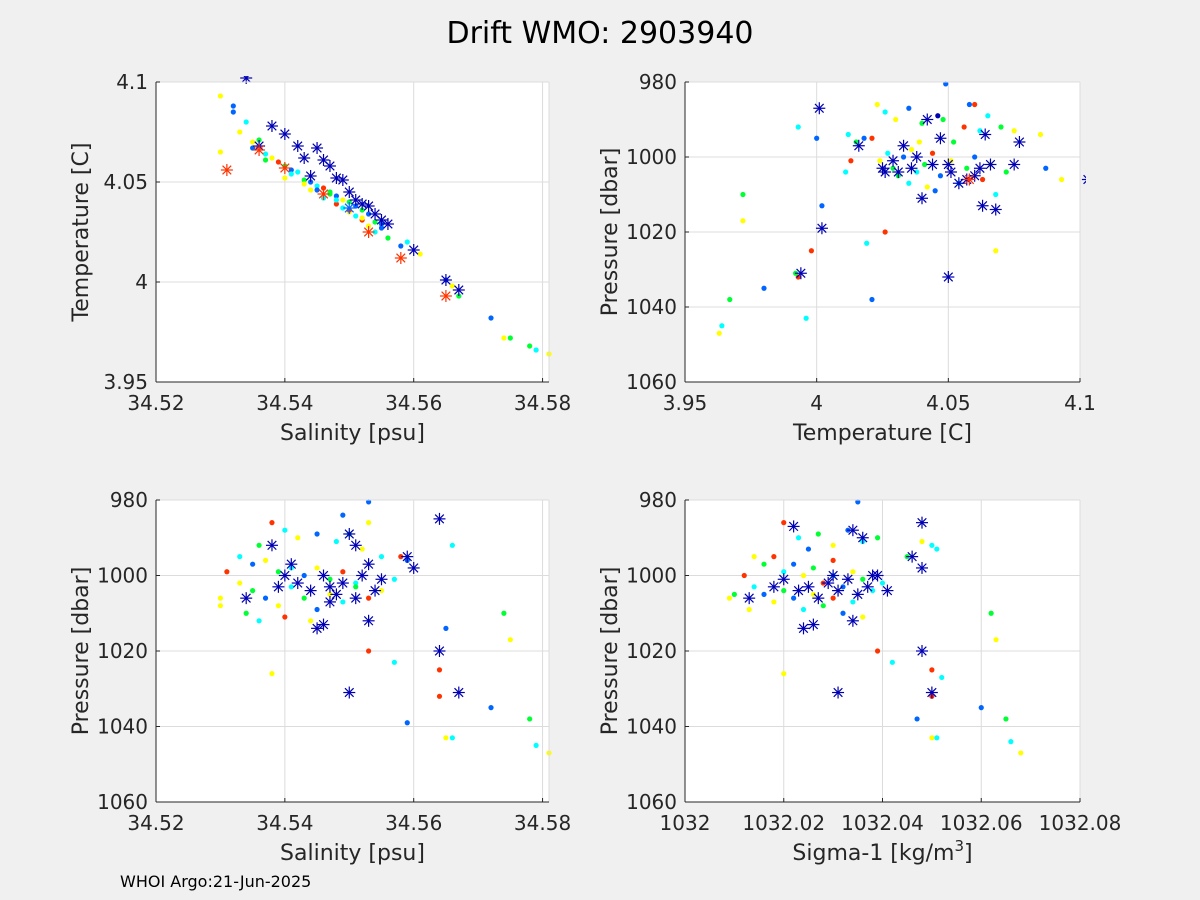  I want to click on y-tick-label: 980, so click(658, 500).